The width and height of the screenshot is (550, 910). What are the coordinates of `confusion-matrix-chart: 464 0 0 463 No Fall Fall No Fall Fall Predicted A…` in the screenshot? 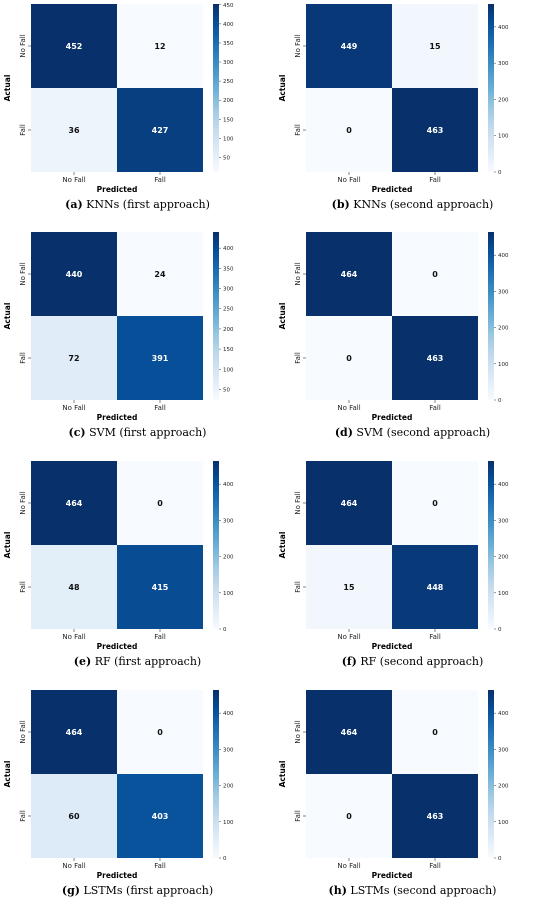 It's located at (393, 327).